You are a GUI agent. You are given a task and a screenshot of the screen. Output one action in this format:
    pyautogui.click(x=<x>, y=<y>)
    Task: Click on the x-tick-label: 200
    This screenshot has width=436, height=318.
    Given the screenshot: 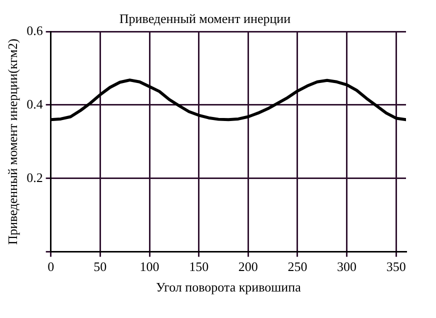 What is the action you would take?
    pyautogui.click(x=248, y=266)
    